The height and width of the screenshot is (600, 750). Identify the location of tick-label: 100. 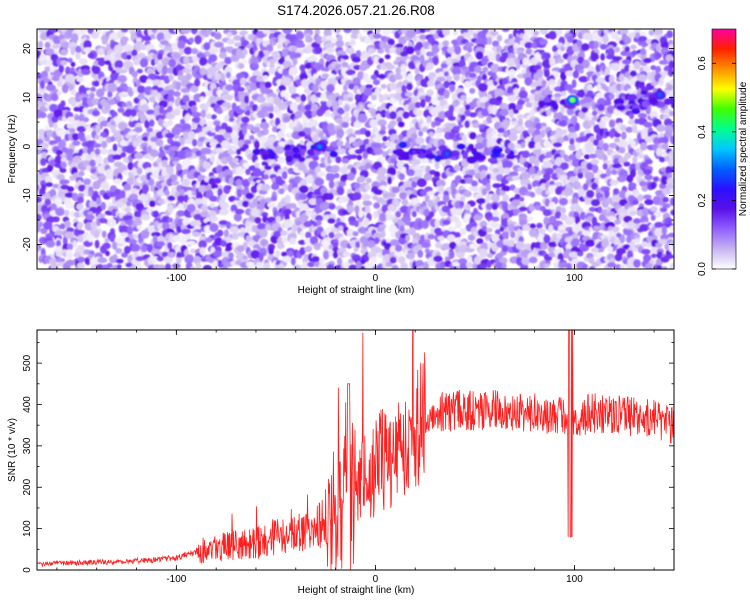
(574, 278).